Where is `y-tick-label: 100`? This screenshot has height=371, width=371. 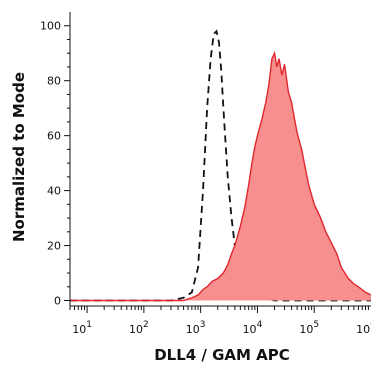
y-tick-label: 100 is located at coordinates (50, 26).